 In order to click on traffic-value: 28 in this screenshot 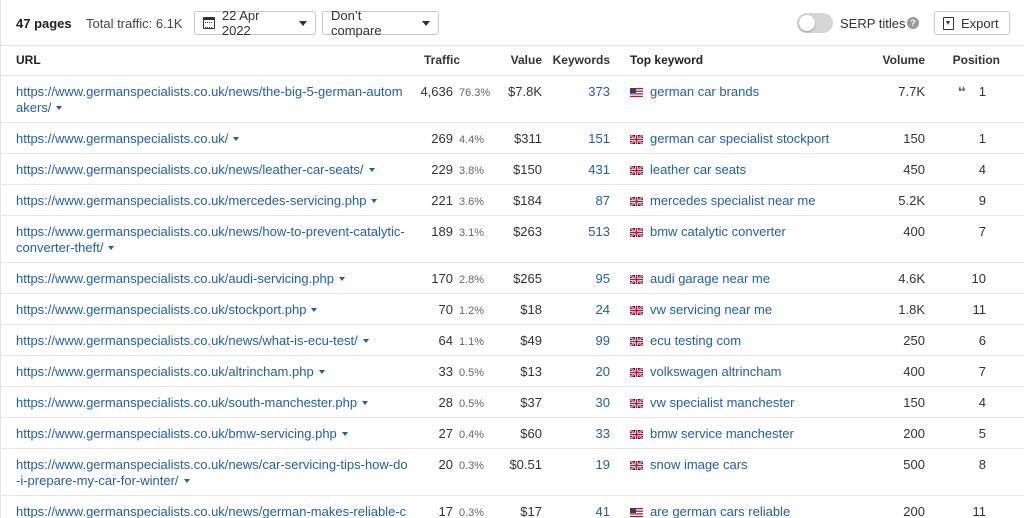, I will do `click(445, 402)`.